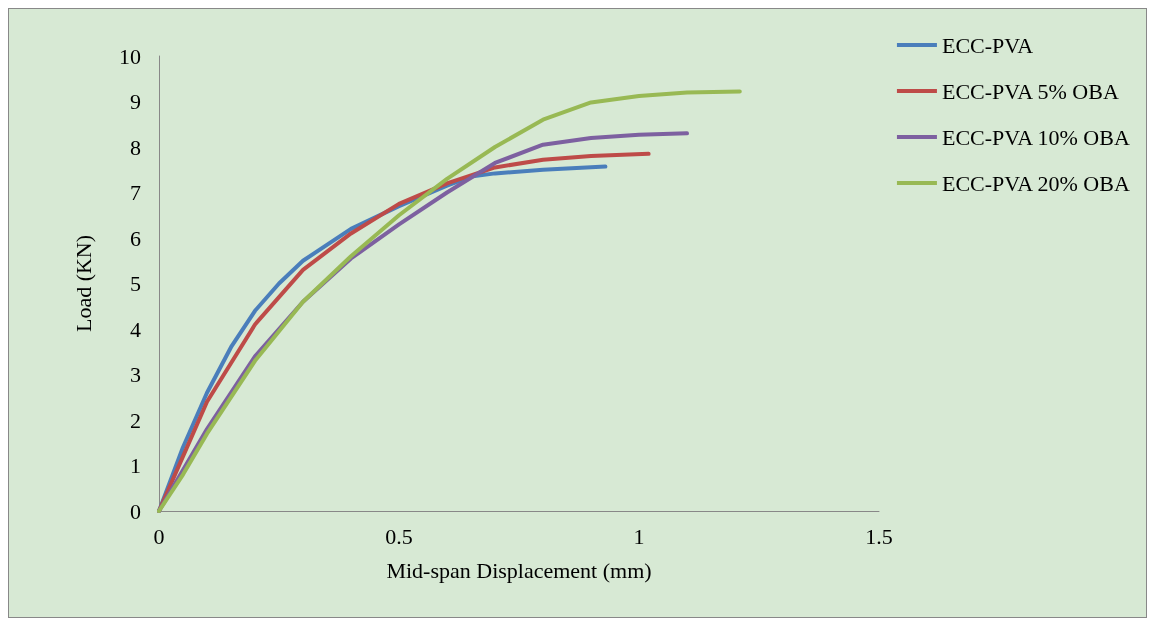 This screenshot has height=626, width=1155. Describe the element at coordinates (130, 56) in the screenshot. I see `y-tick-label: 10` at that location.